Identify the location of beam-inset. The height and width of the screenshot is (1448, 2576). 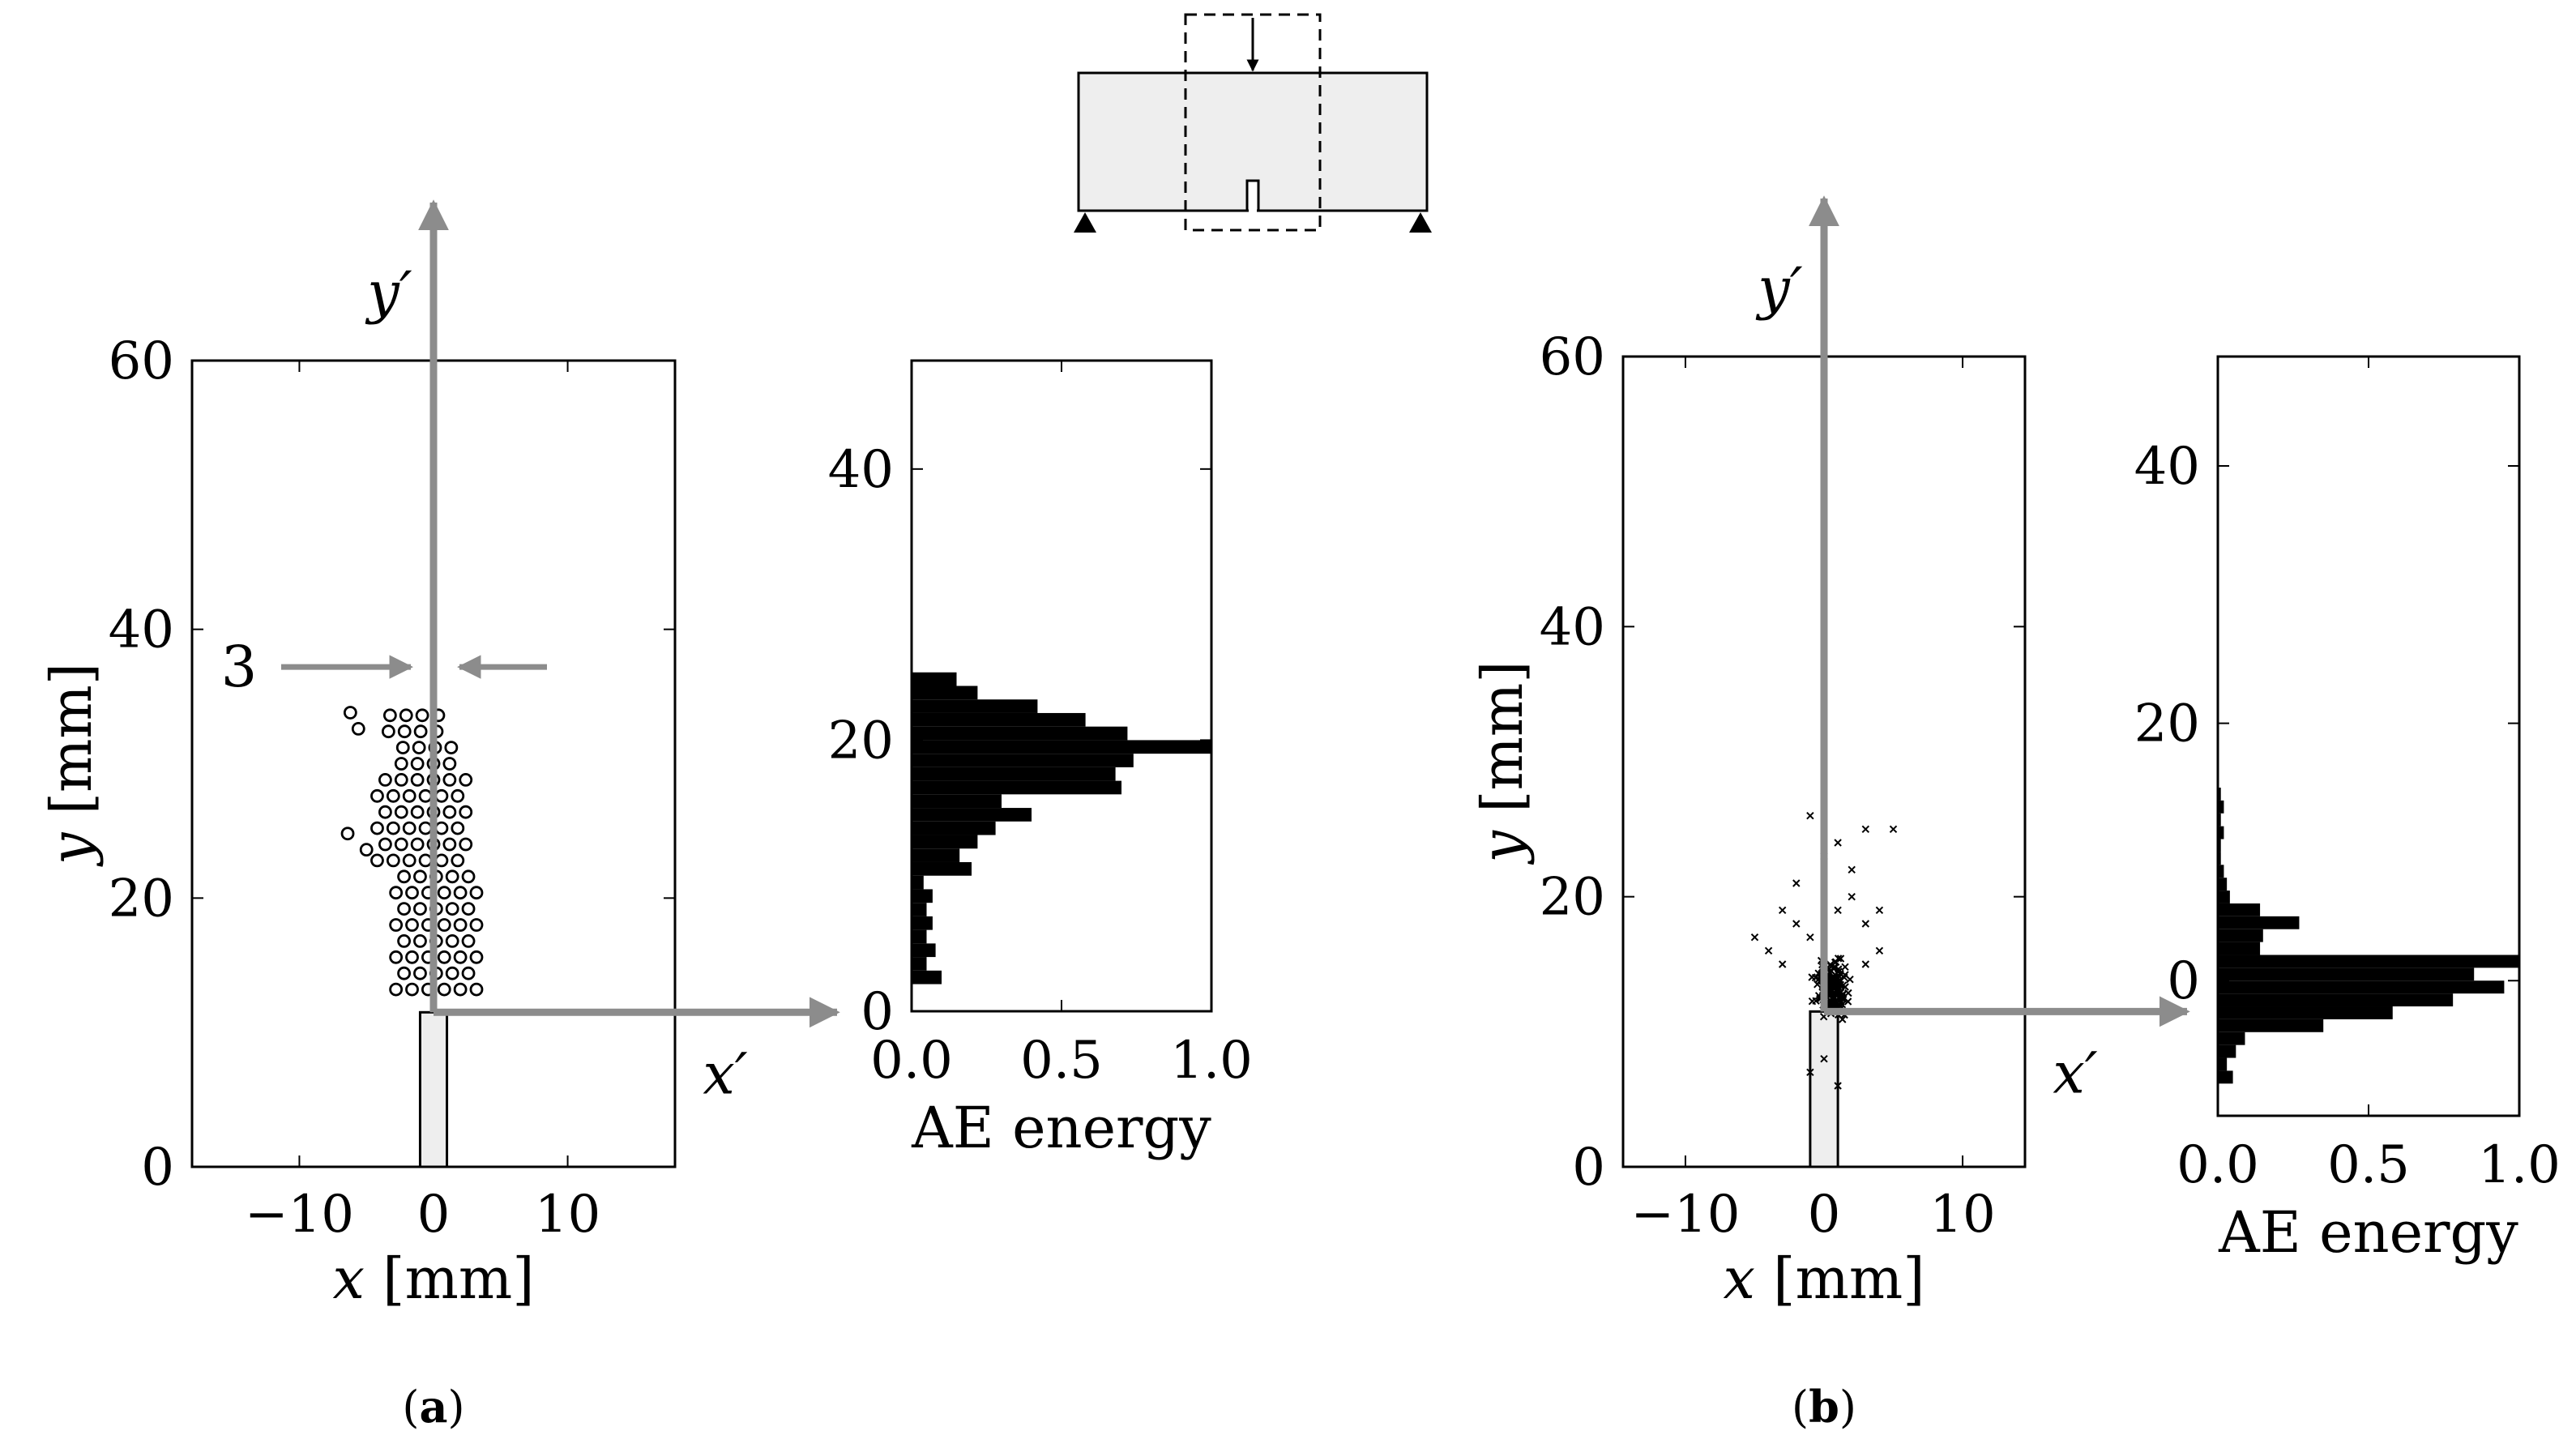
(1253, 123).